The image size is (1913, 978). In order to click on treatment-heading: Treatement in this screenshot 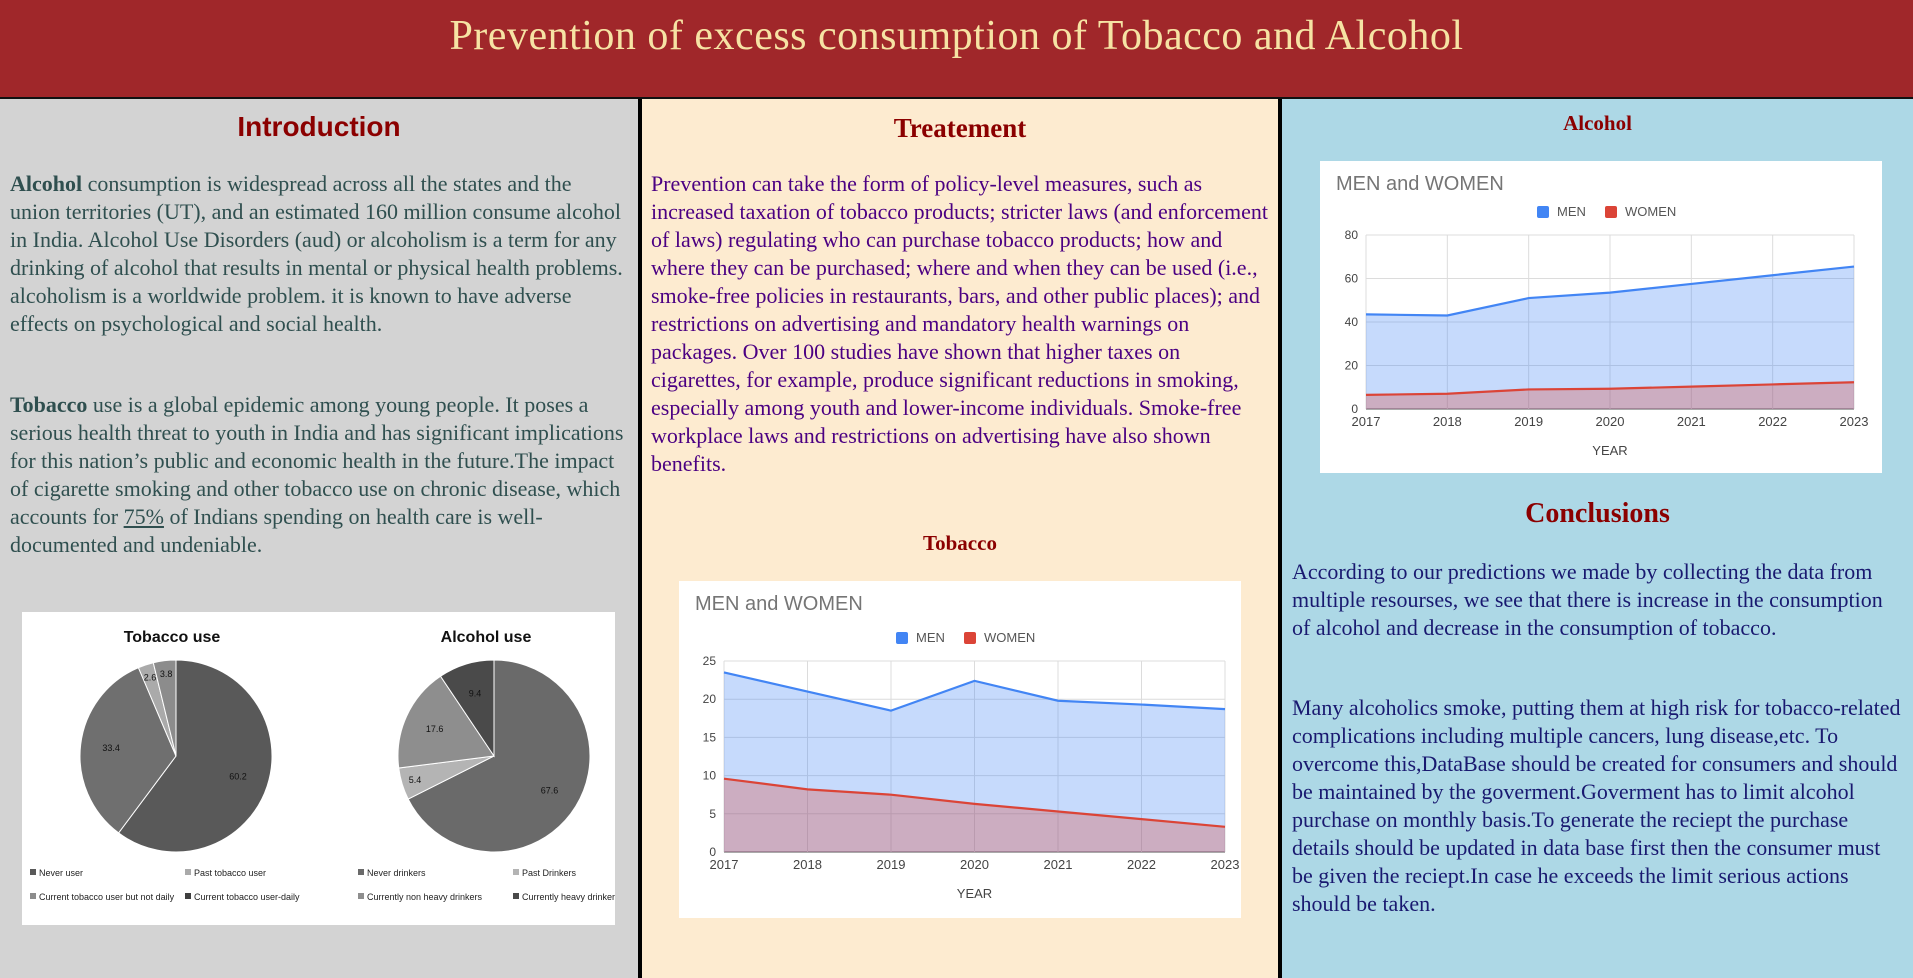, I will do `click(960, 128)`.